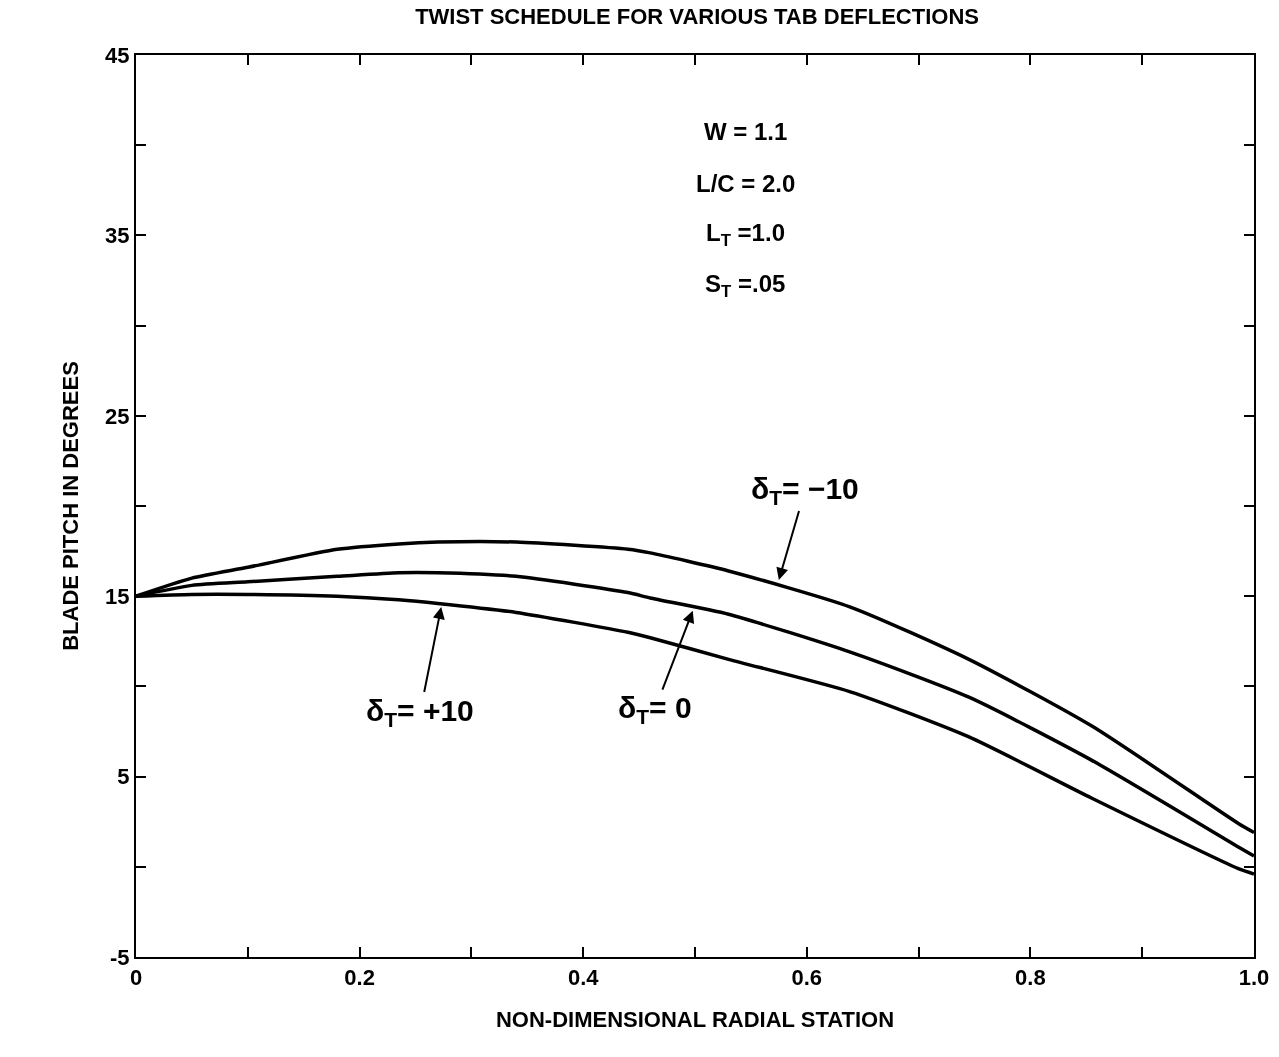  Describe the element at coordinates (117, 416) in the screenshot. I see `y-tick-label: 25` at that location.